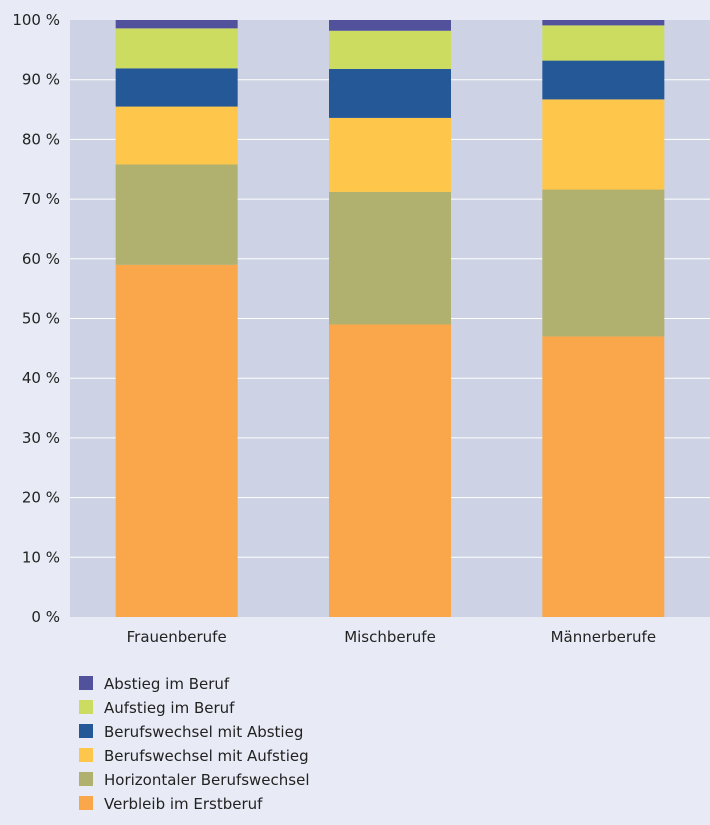 This screenshot has height=825, width=710. What do you see at coordinates (45, 617) in the screenshot?
I see `y-tick-label: 0 %` at bounding box center [45, 617].